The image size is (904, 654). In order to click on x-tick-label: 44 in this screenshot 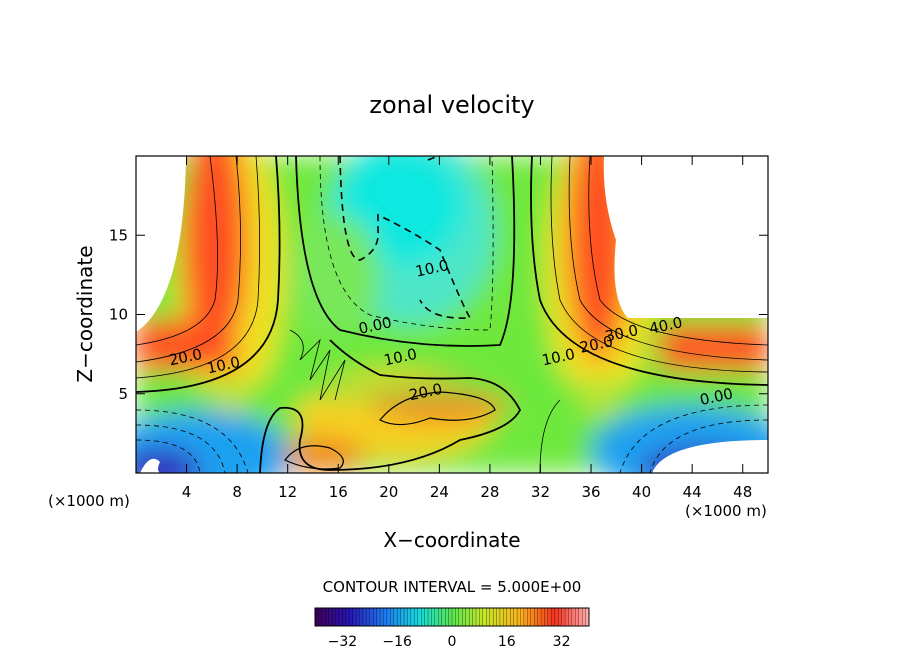, I will do `click(692, 492)`.